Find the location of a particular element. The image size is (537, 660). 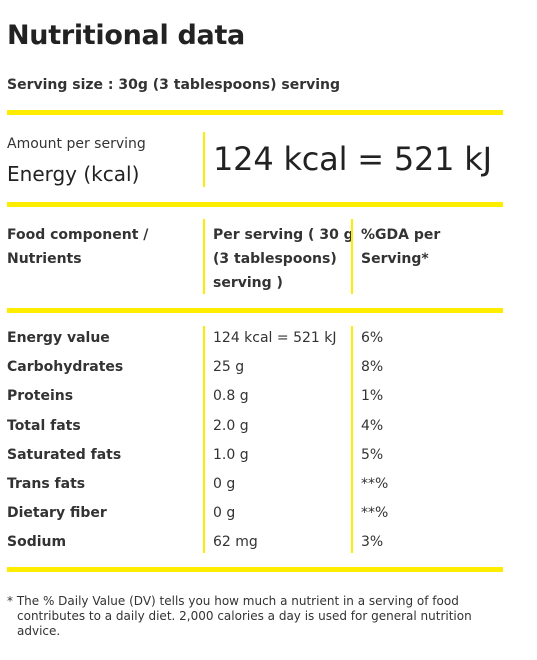

header-gda: %GDA per Serving* is located at coordinates (400, 247).